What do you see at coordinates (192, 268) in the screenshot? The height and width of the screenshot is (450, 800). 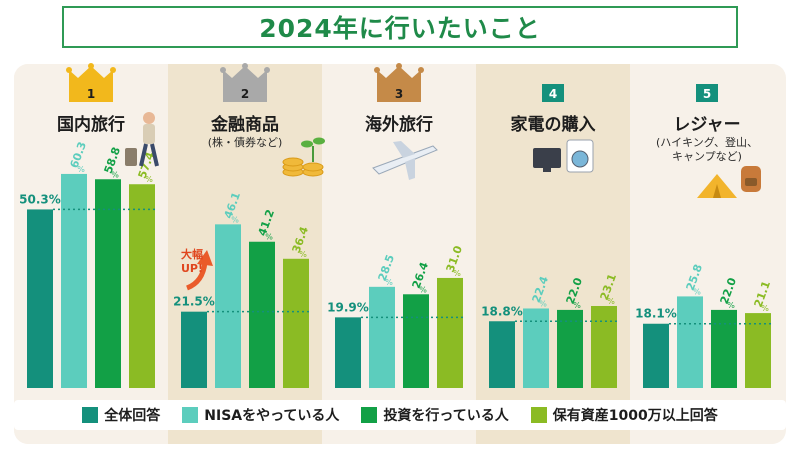 I see `callout-text: UP!` at bounding box center [192, 268].